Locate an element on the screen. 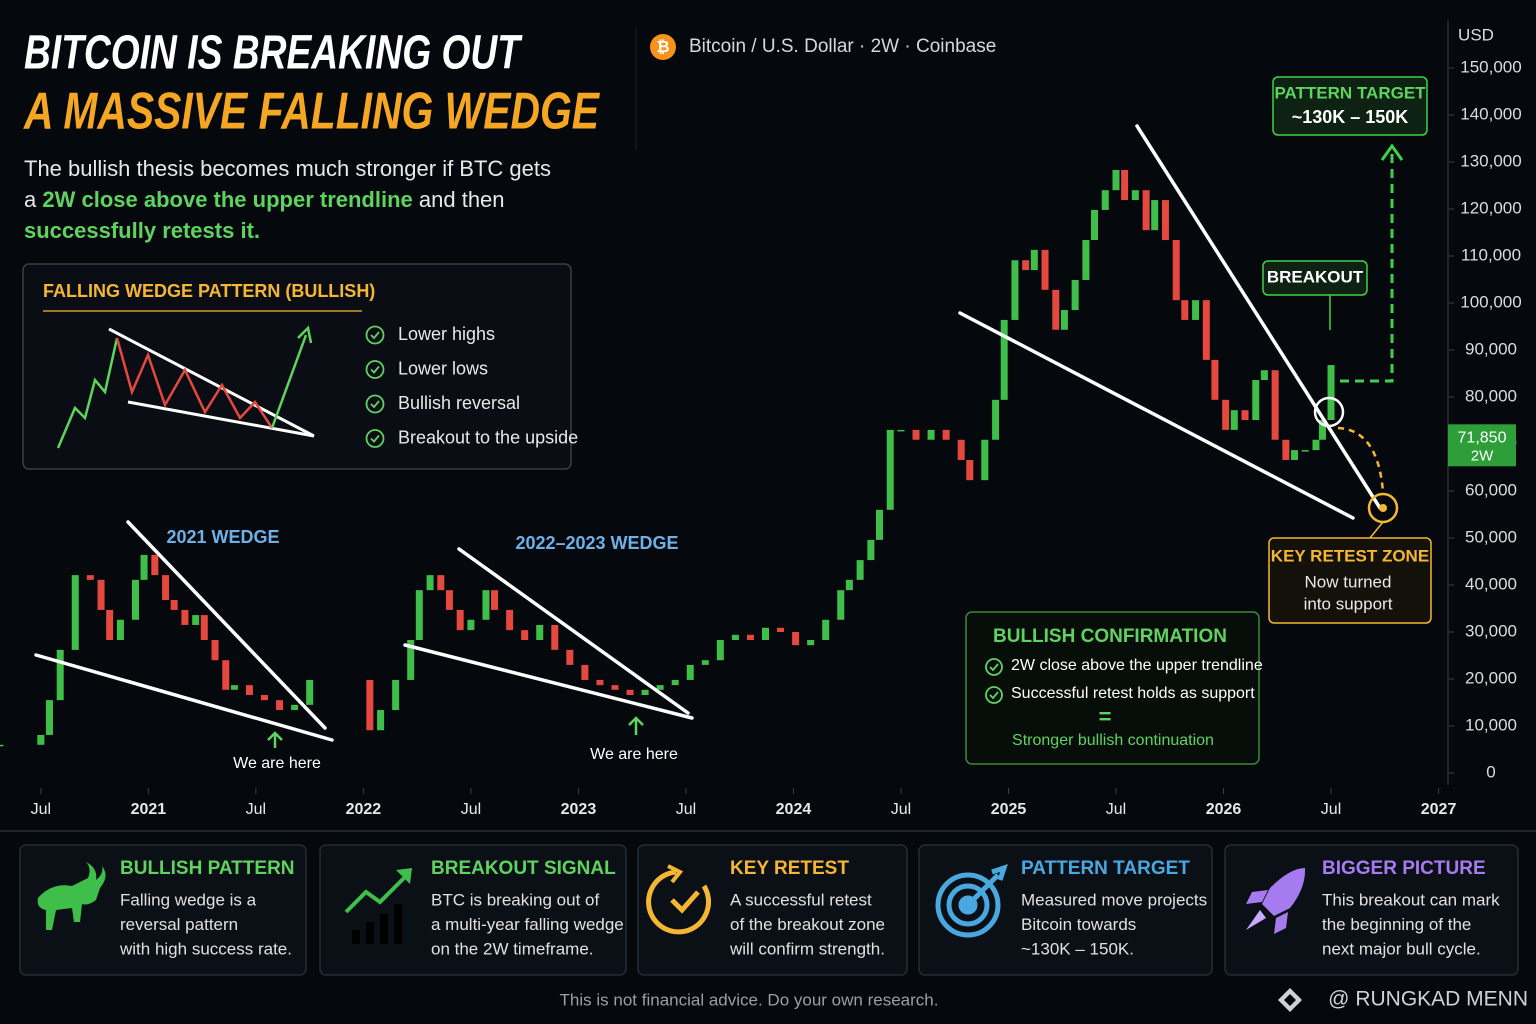  target-projection is located at coordinates (1367, 266).